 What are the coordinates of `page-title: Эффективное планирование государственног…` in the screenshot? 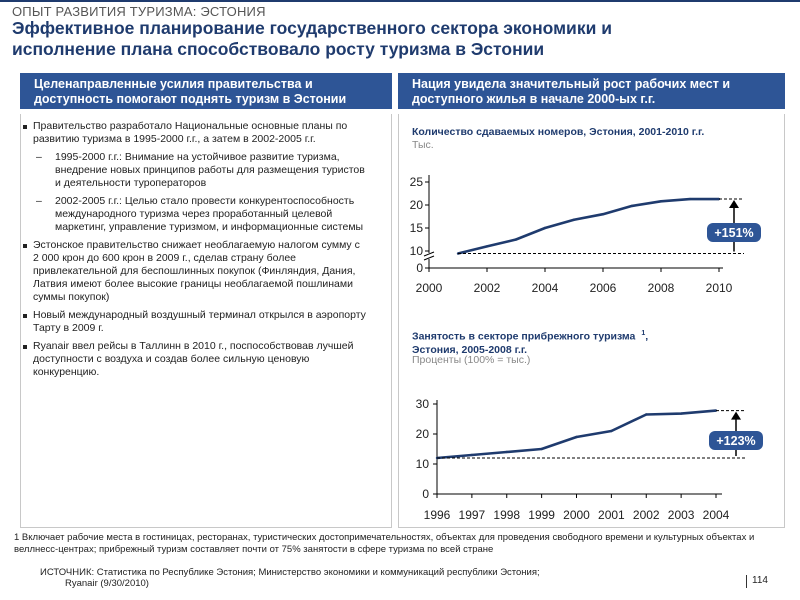 It's located at (397, 39).